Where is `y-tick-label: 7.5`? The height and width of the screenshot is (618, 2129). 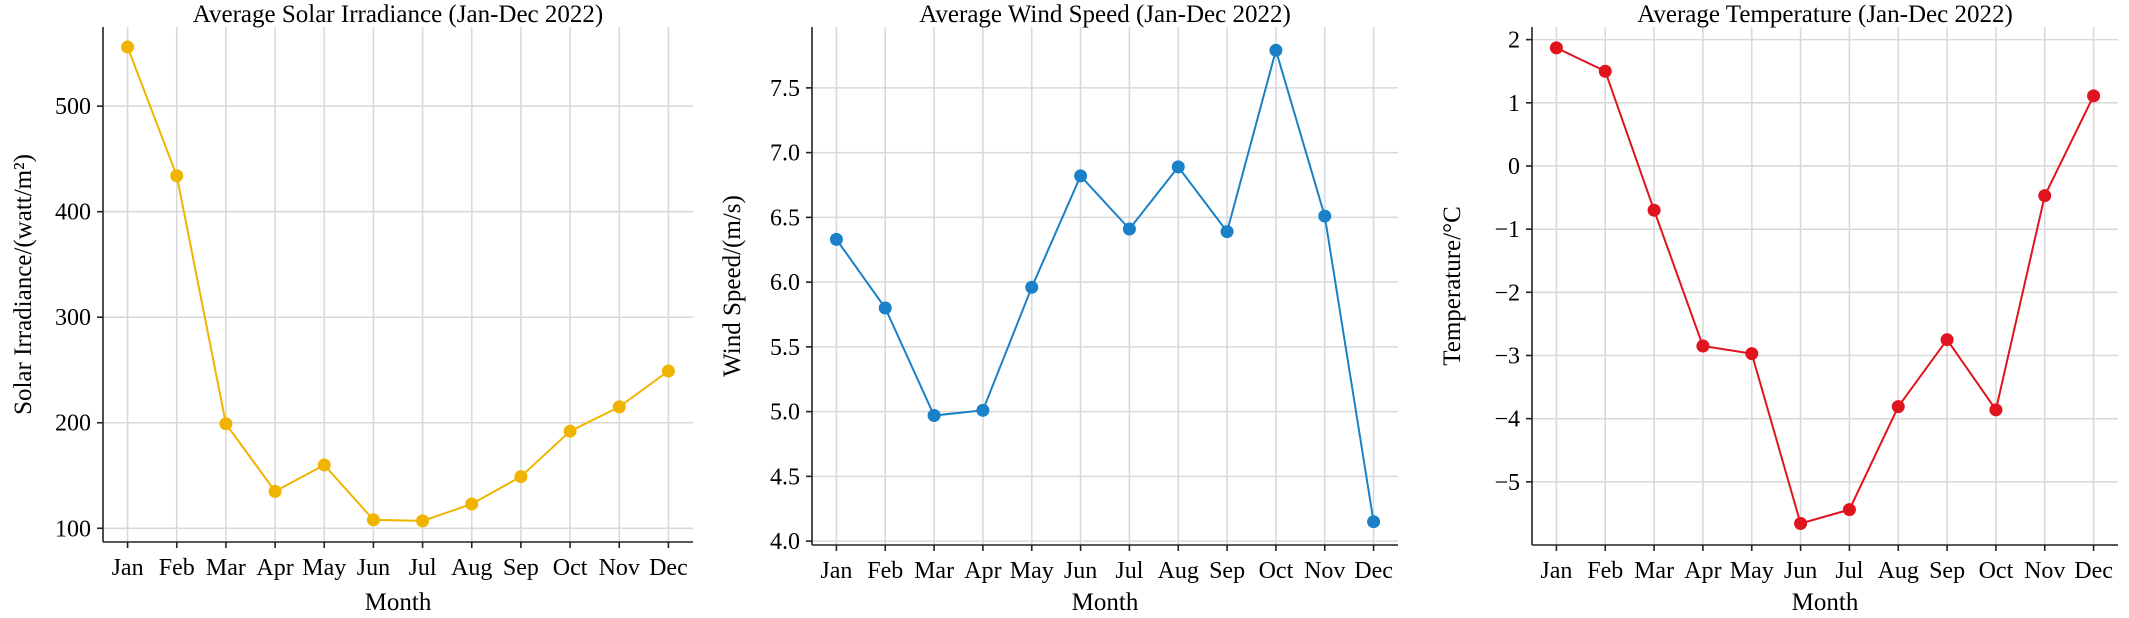
y-tick-label: 7.5 is located at coordinates (785, 89).